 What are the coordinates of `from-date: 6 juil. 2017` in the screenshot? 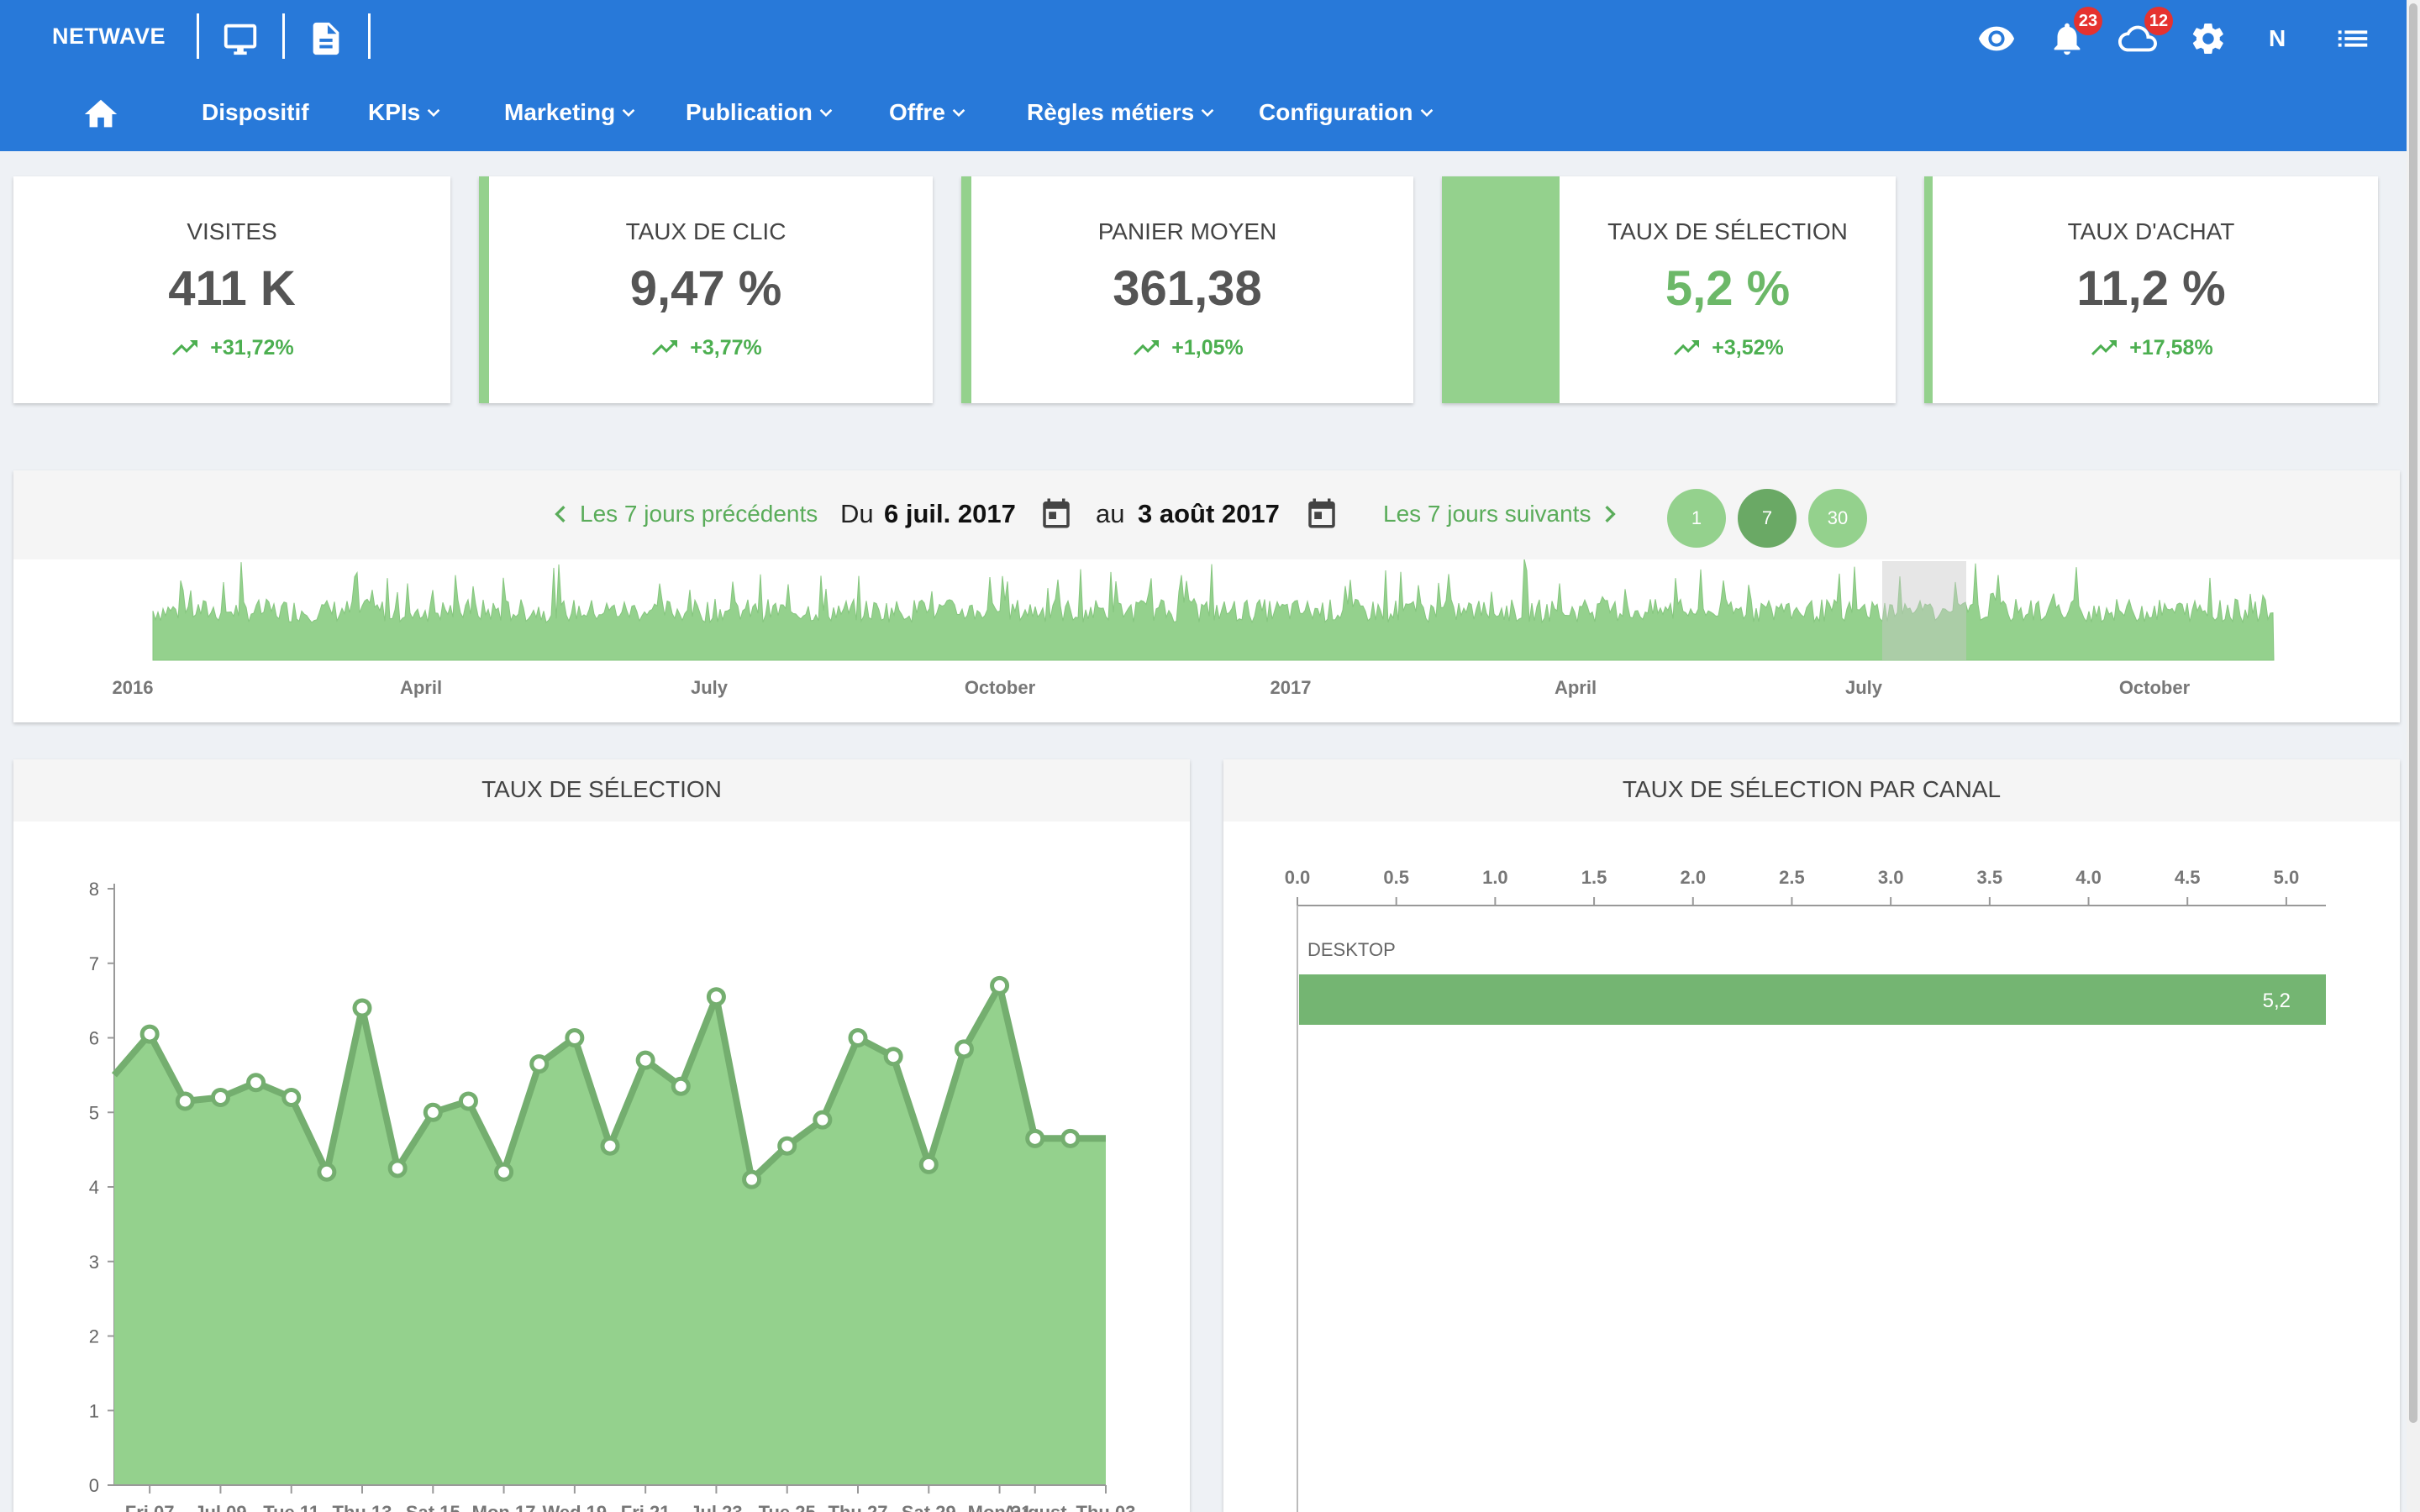 It's located at (950, 513).